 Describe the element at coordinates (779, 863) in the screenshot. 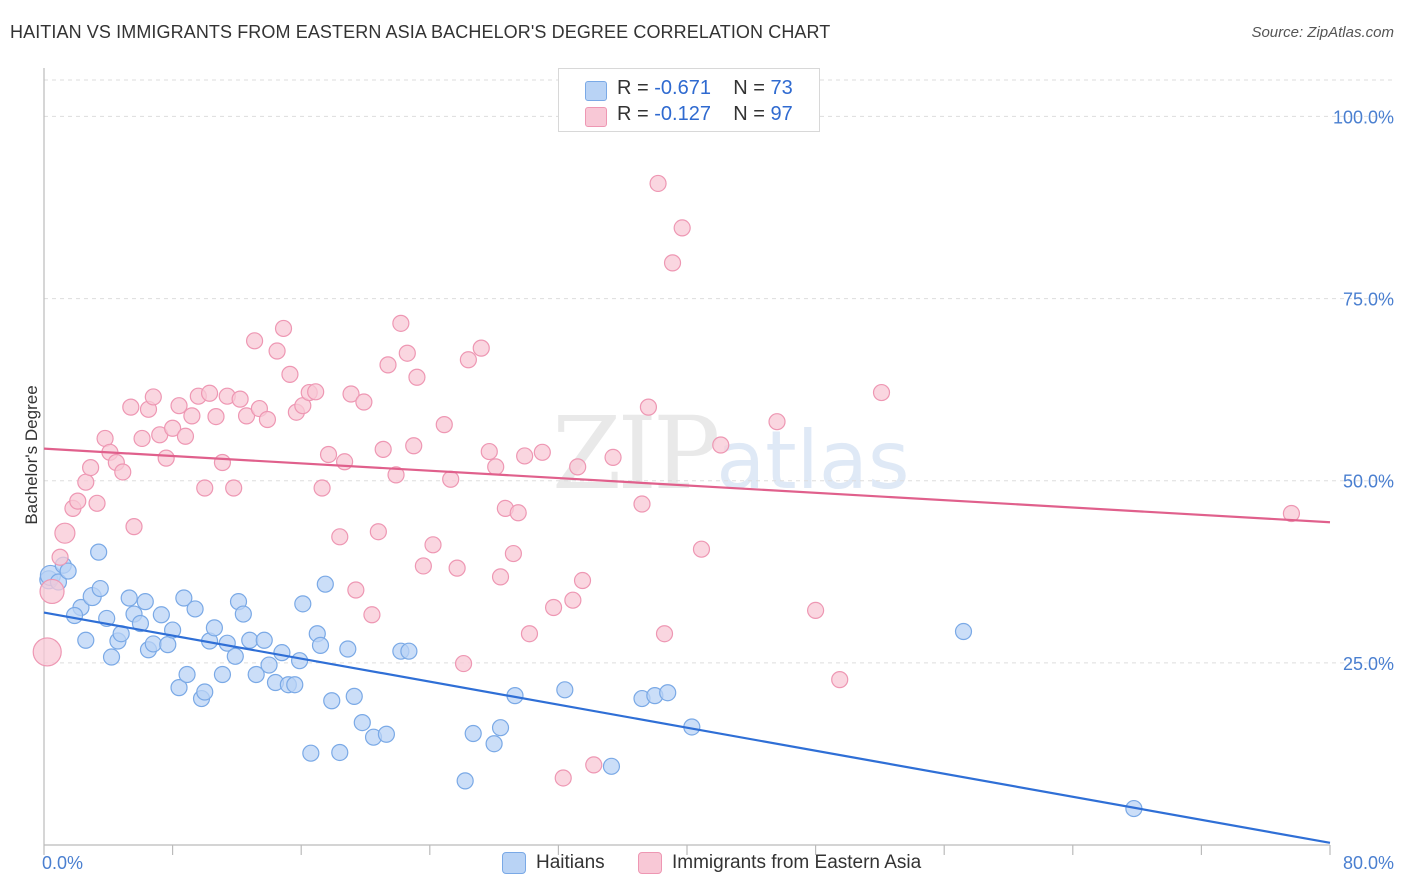

I see `bottom-legend-eastern-asia: Immigrants from Eastern Asia` at that location.